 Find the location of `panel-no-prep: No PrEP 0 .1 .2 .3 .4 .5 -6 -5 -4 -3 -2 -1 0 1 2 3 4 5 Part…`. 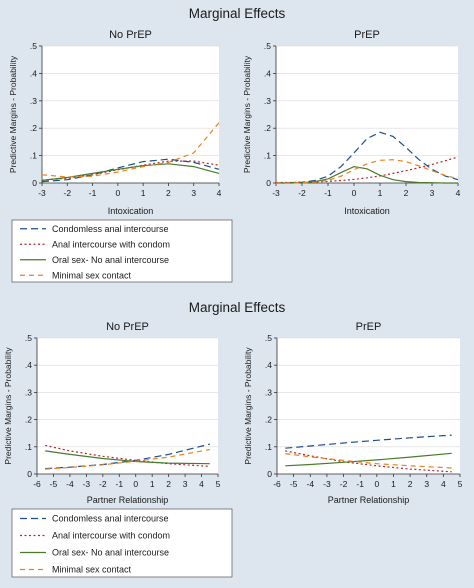

panel-no-prep: No PrEP 0 .1 .2 .3 .4 .5 -6 -5 -4 -3 -2 -1 0 1 2 3 4 5 Part… is located at coordinates (112, 413).